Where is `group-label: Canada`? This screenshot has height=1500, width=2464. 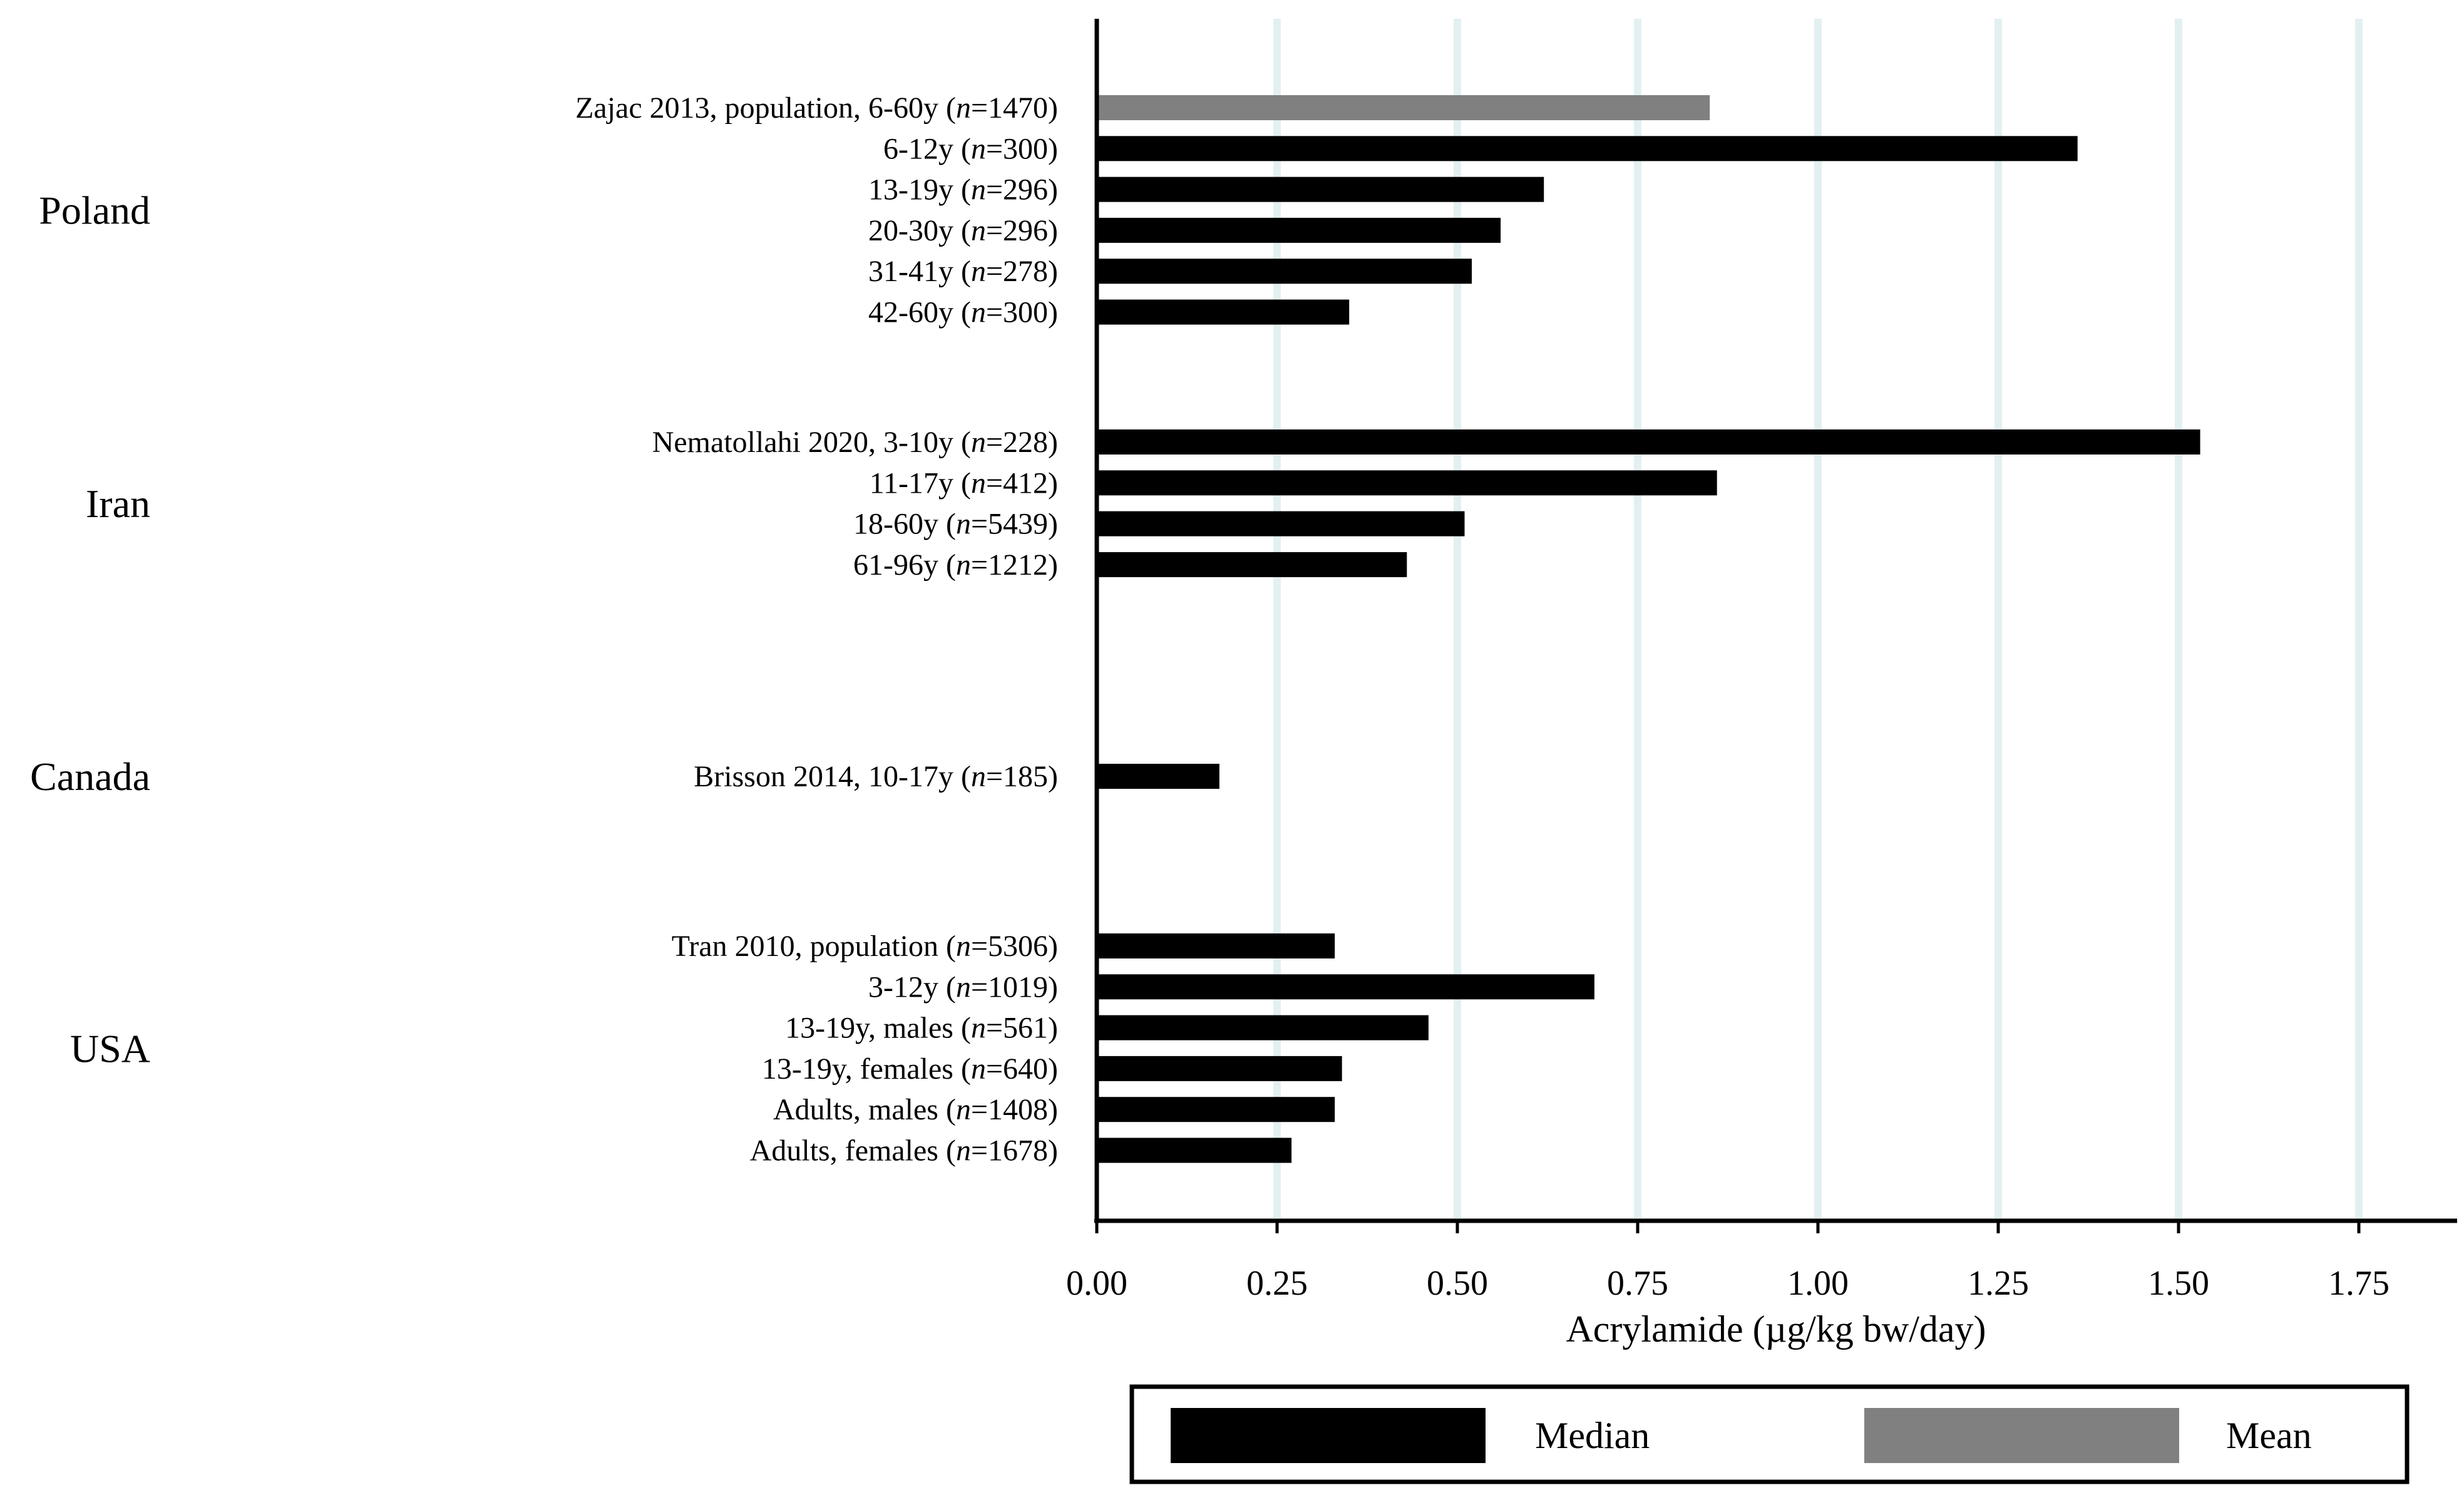 group-label: Canada is located at coordinates (90, 777).